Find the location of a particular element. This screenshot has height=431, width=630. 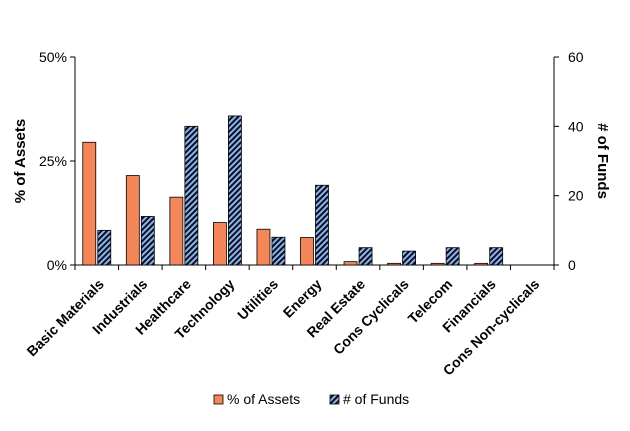

x-tick-label: Cons Cyclicals is located at coordinates (371, 317).